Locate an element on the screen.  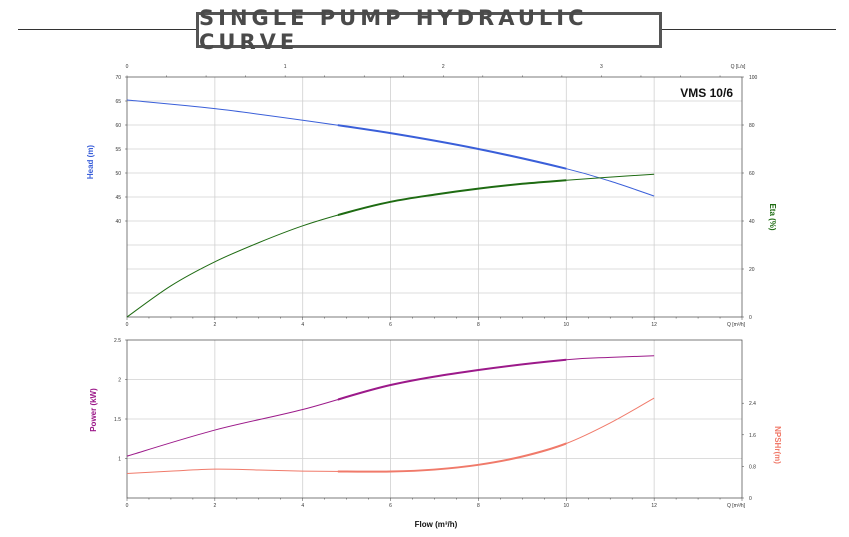
y-left-tick-label: 60 is located at coordinates (118, 126).